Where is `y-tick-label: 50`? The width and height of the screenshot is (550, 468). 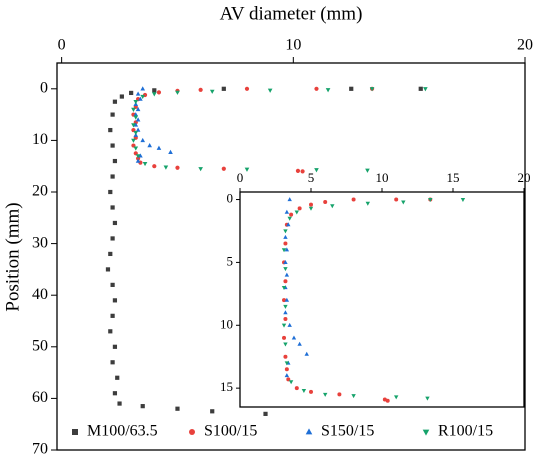
y-tick-label: 50 is located at coordinates (40, 345).